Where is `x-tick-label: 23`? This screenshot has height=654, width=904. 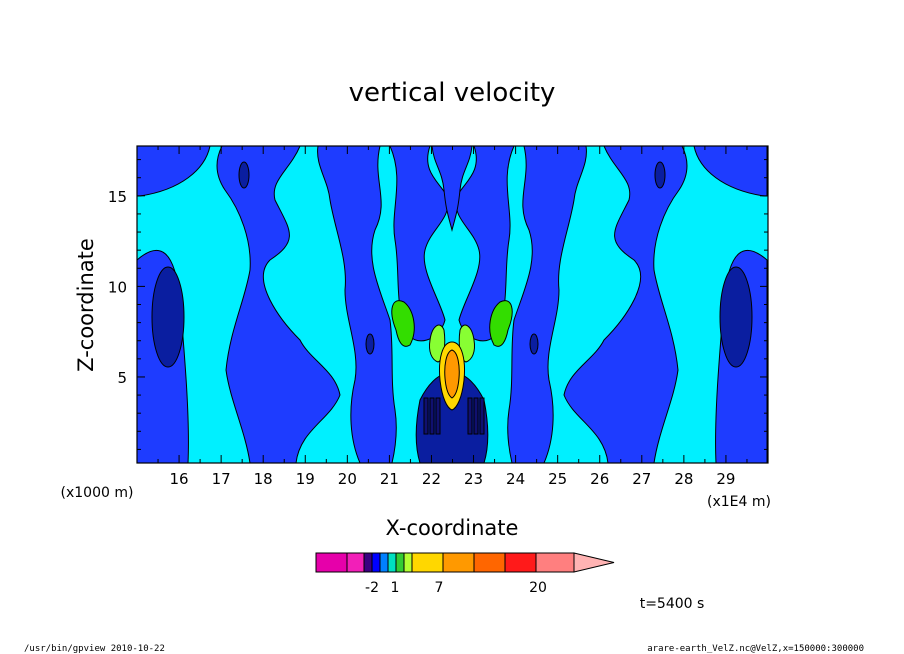 x-tick-label: 23 is located at coordinates (473, 479).